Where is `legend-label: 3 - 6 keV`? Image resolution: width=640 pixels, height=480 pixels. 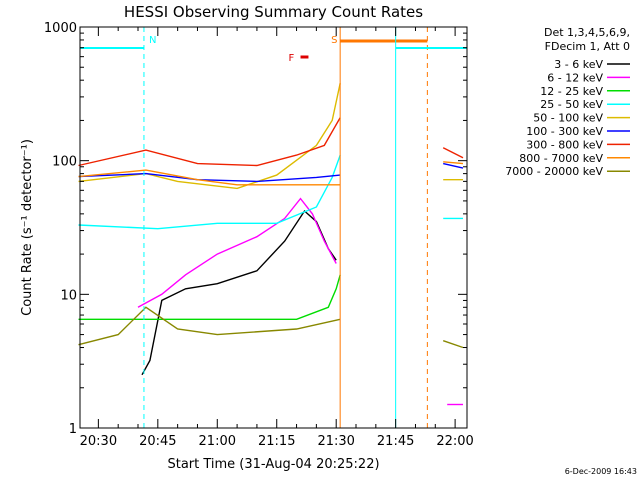
legend-label: 3 - 6 keV is located at coordinates (578, 64).